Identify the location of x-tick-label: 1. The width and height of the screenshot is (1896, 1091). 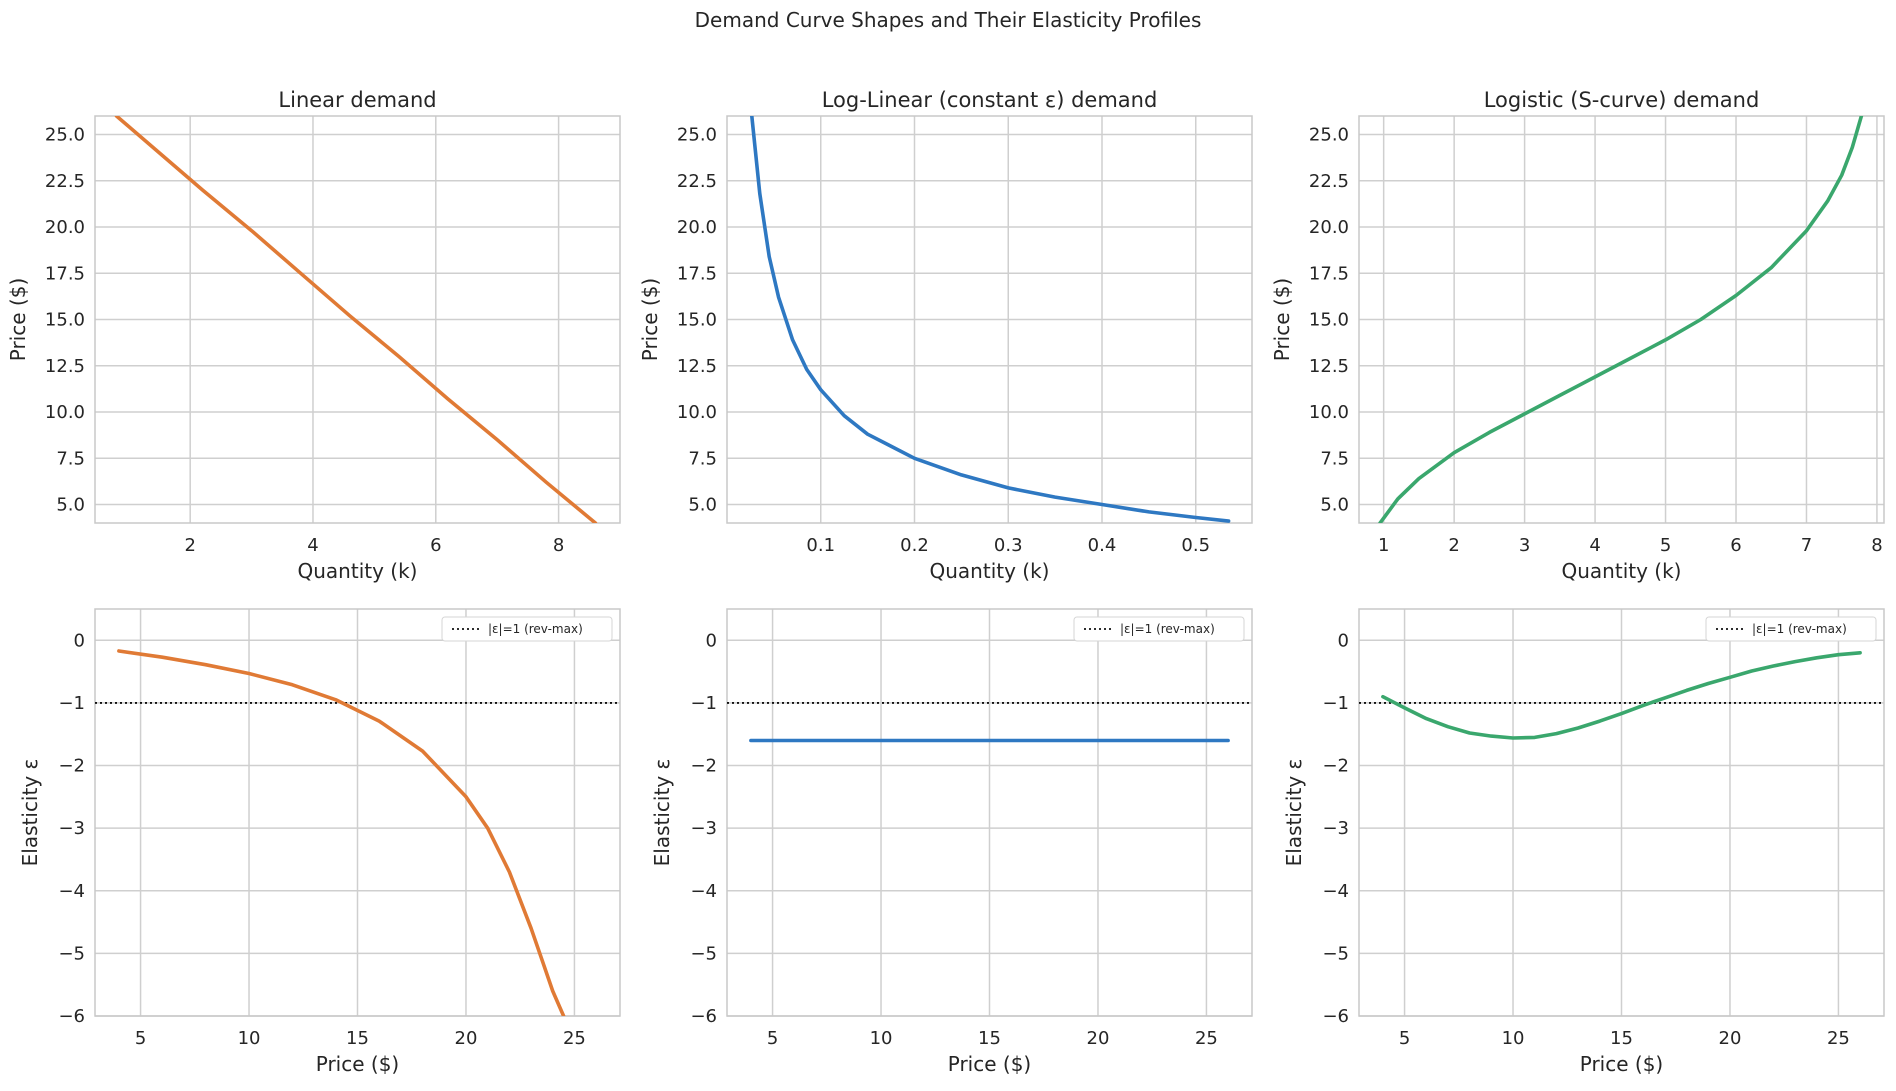
(1383, 545).